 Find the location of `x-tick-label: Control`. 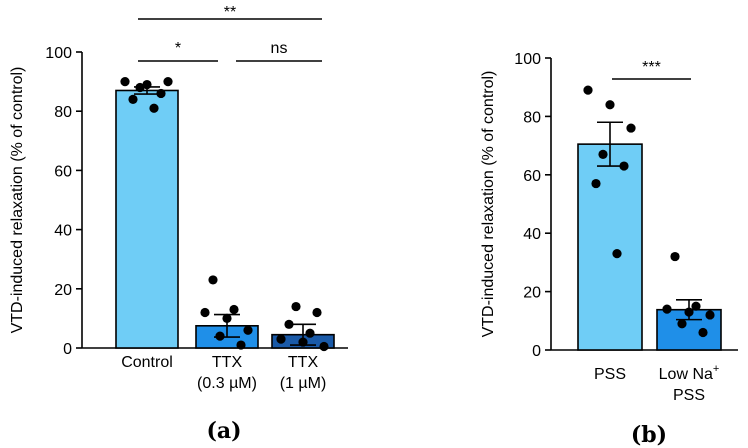

x-tick-label: Control is located at coordinates (147, 362).